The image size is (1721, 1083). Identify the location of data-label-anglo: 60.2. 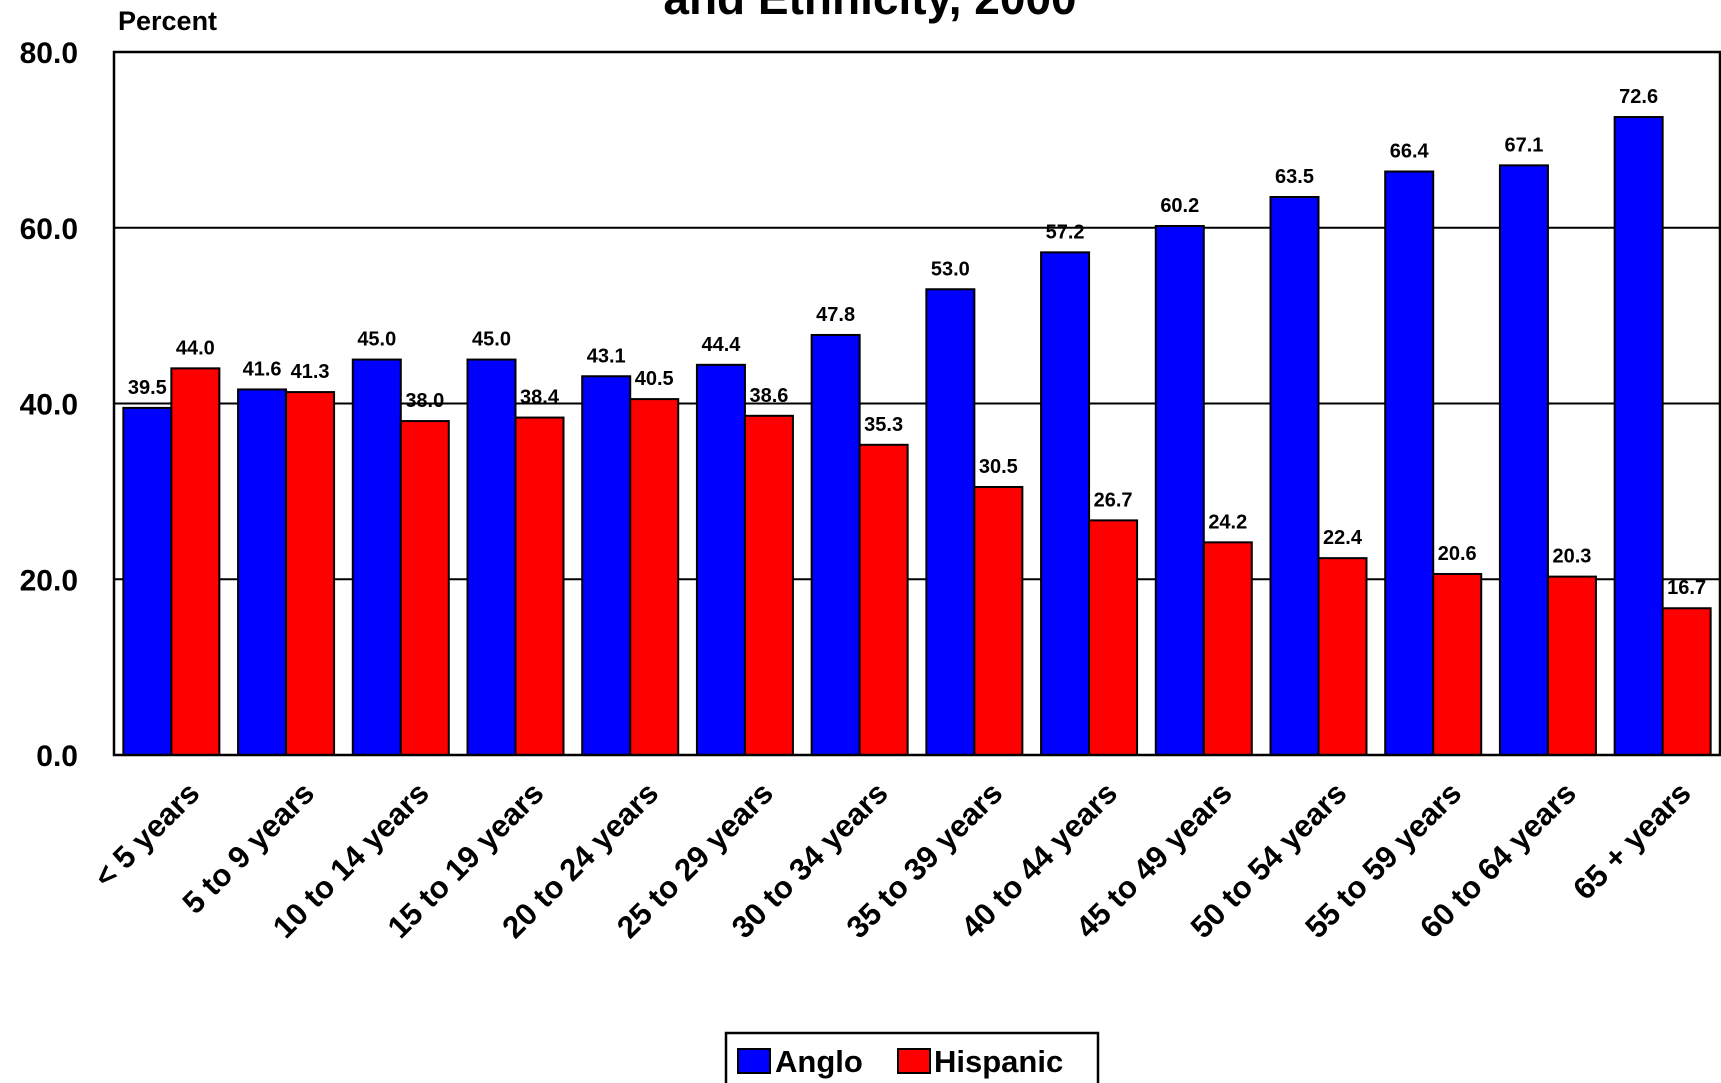
(1179, 206).